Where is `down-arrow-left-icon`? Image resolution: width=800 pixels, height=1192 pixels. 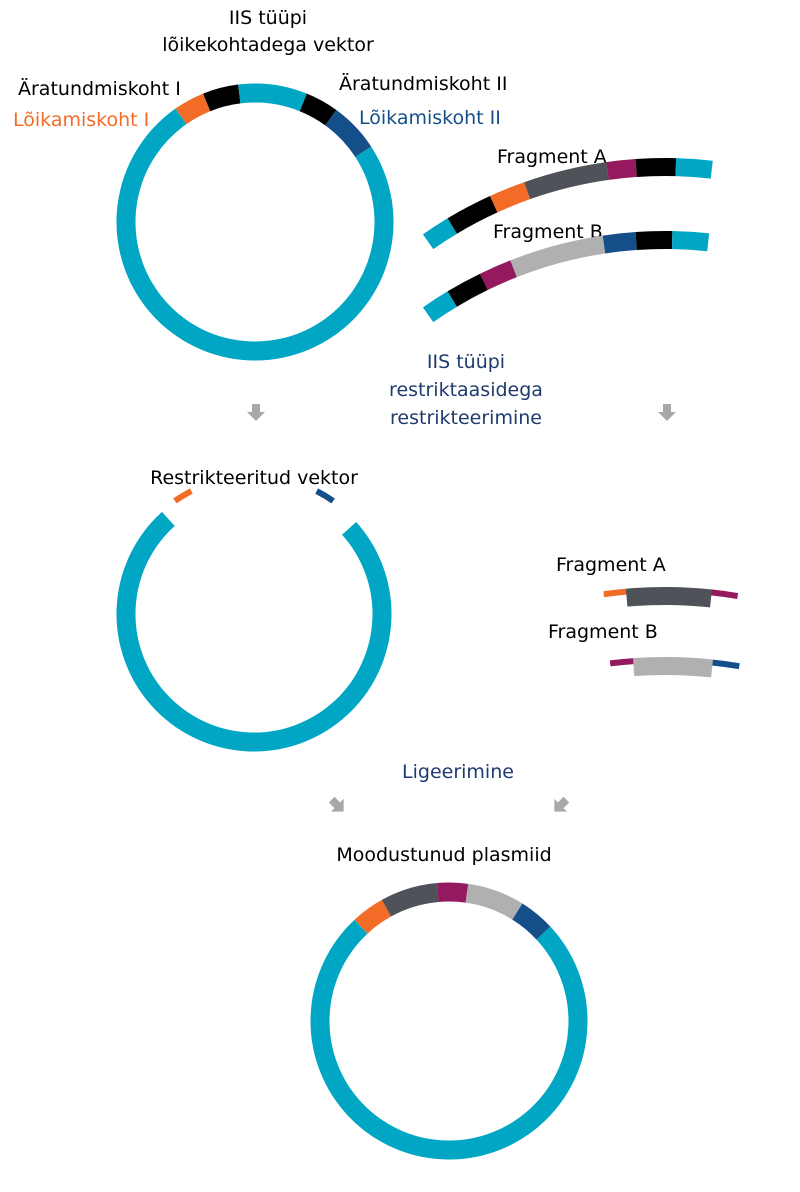 down-arrow-left-icon is located at coordinates (256, 412).